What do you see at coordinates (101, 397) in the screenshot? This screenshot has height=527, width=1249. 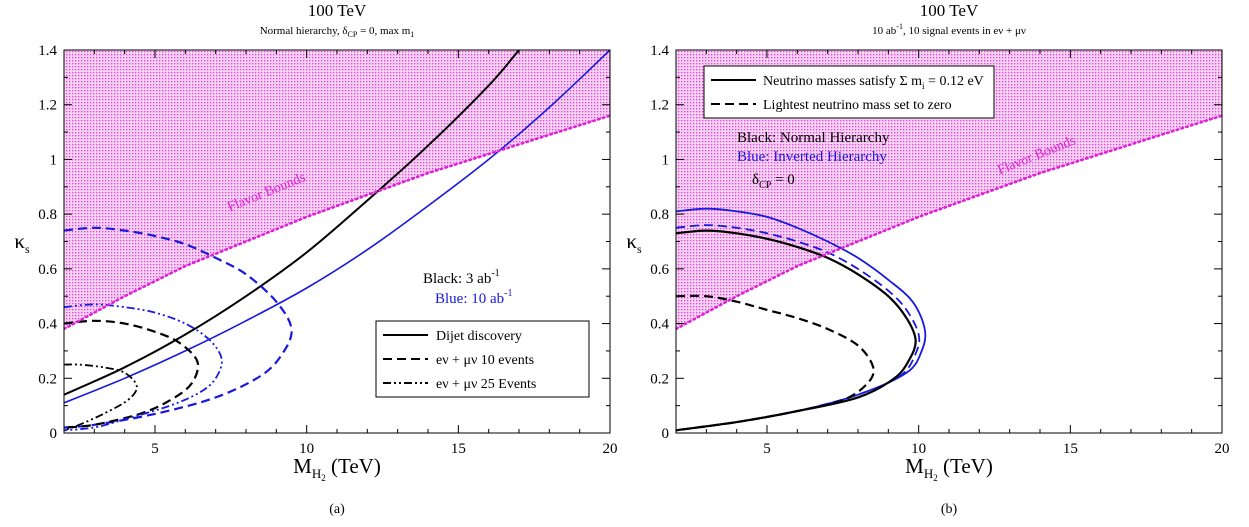 I see `series-black-dashdotdot-curve` at bounding box center [101, 397].